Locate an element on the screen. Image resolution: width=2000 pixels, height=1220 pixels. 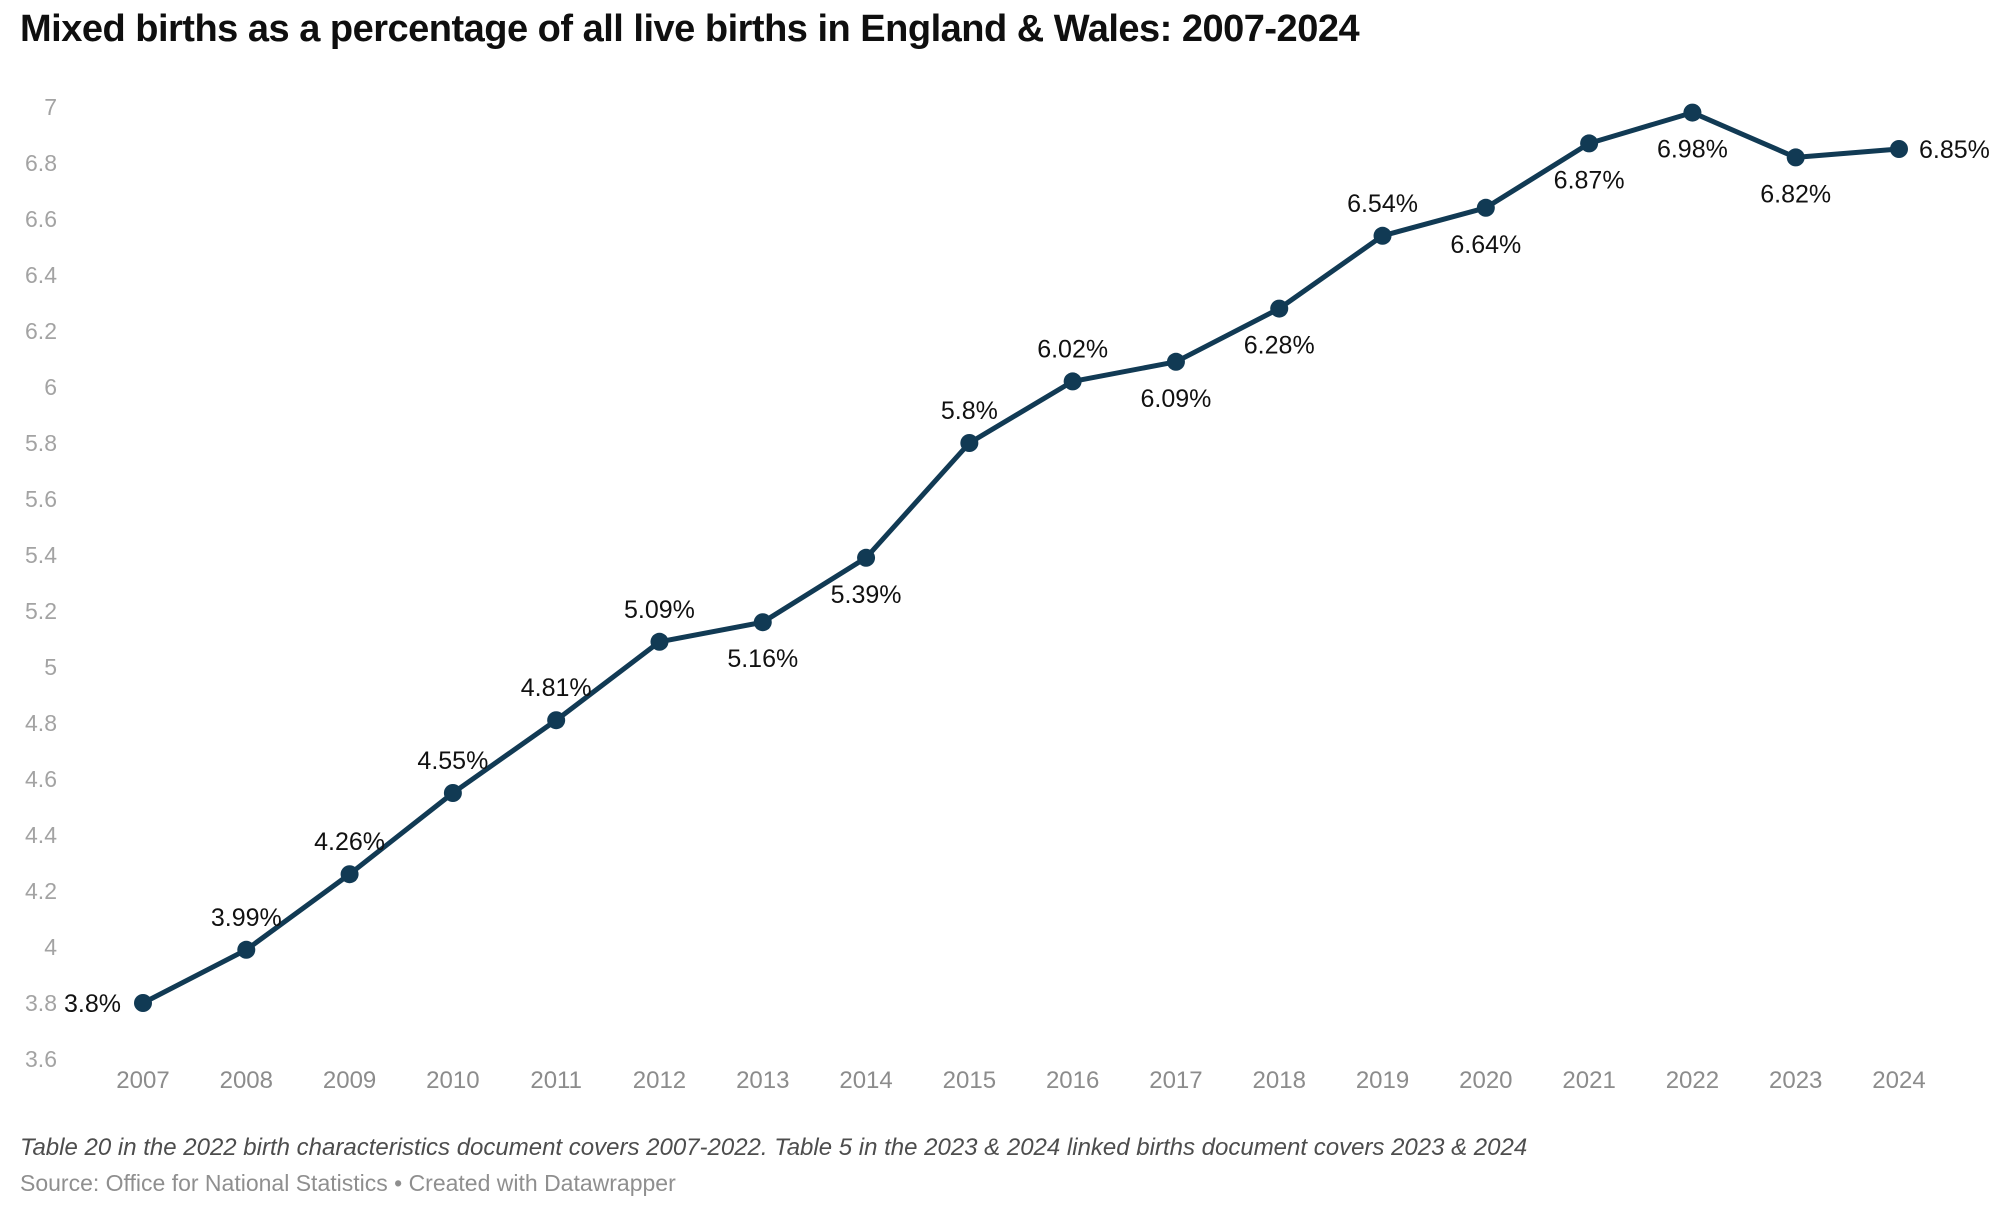
data-point-label: 5.39% is located at coordinates (866, 595).